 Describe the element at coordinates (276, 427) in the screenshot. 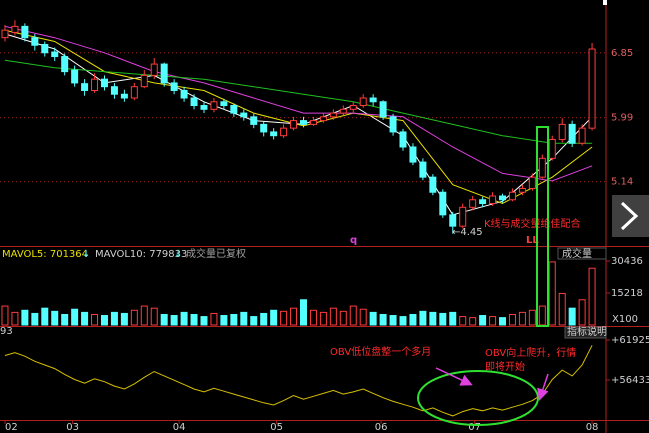

I see `x-tick-label: 05` at that location.